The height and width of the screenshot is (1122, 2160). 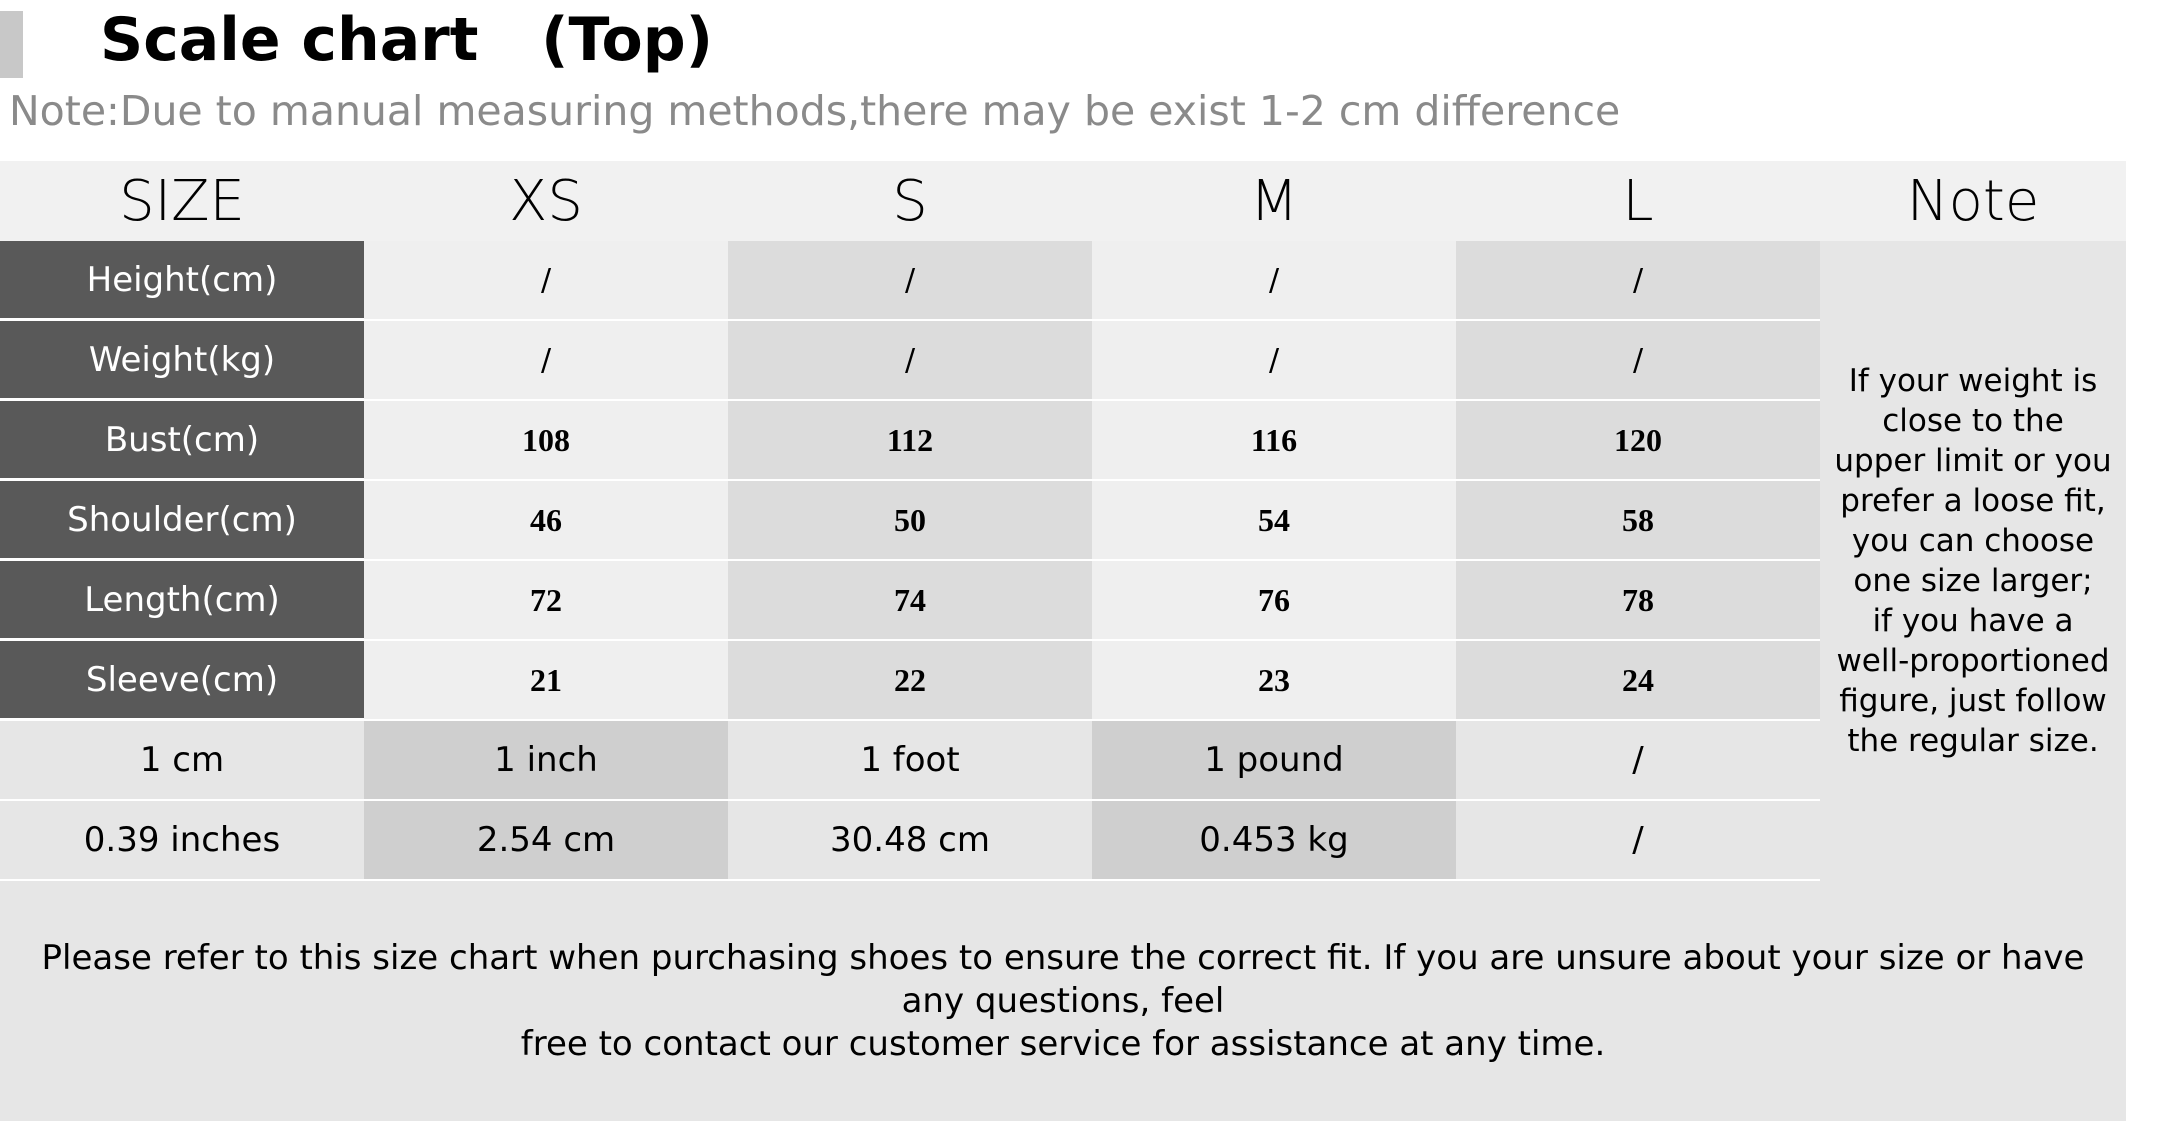 I want to click on header-size: SIZE, so click(x=182, y=201).